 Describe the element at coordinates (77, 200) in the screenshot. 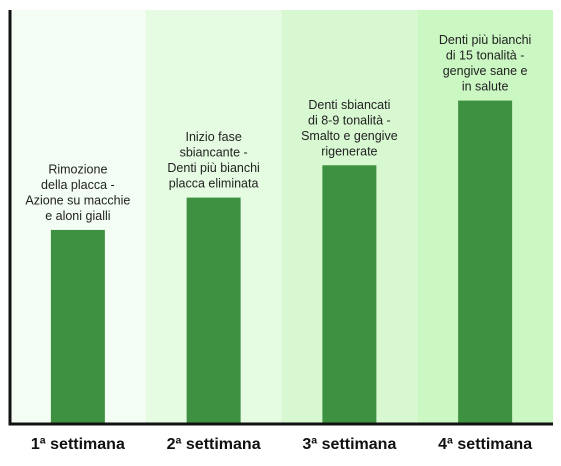

I see `bar-annotation-line: Azione su macchie` at that location.